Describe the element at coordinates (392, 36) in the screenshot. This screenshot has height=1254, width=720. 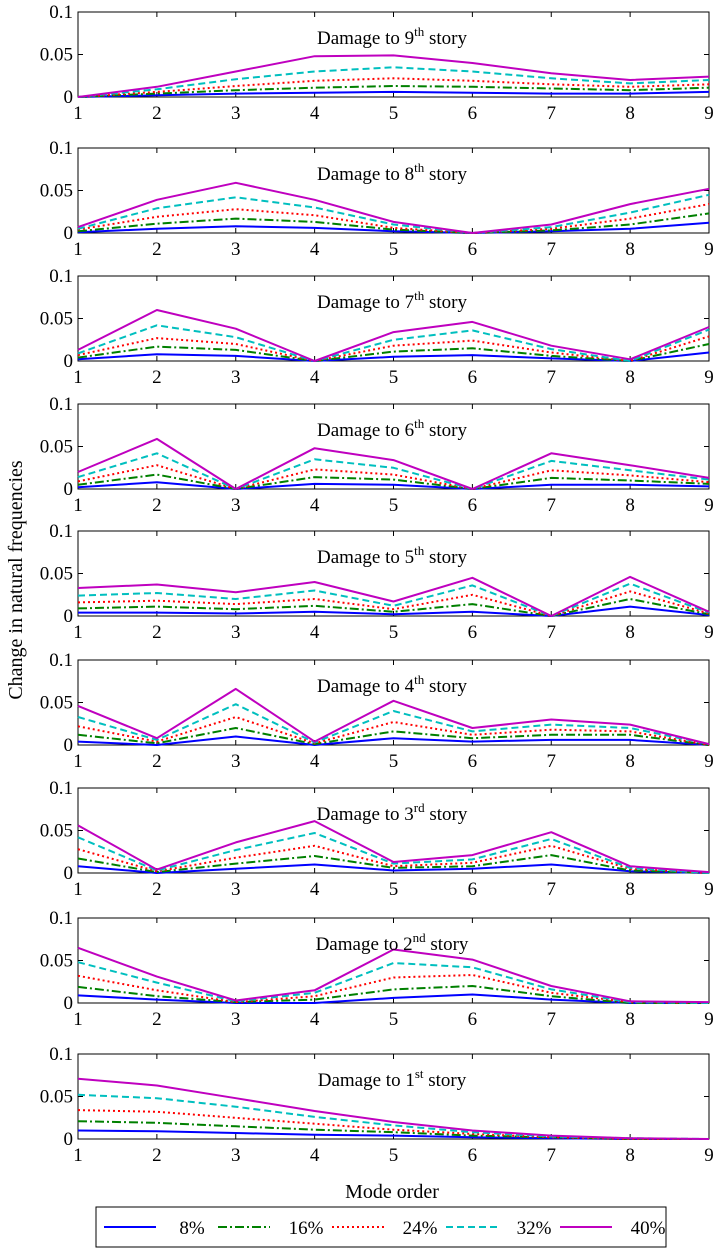
I see `panel-title: Damage to 9th story` at that location.